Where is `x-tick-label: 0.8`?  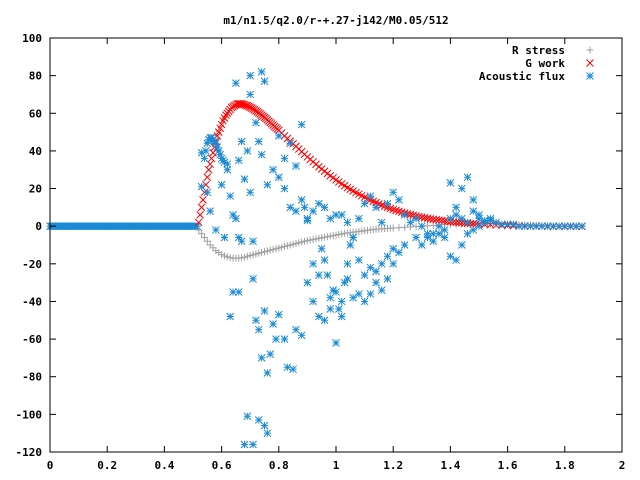 x-tick-label: 0.8 is located at coordinates (279, 465).